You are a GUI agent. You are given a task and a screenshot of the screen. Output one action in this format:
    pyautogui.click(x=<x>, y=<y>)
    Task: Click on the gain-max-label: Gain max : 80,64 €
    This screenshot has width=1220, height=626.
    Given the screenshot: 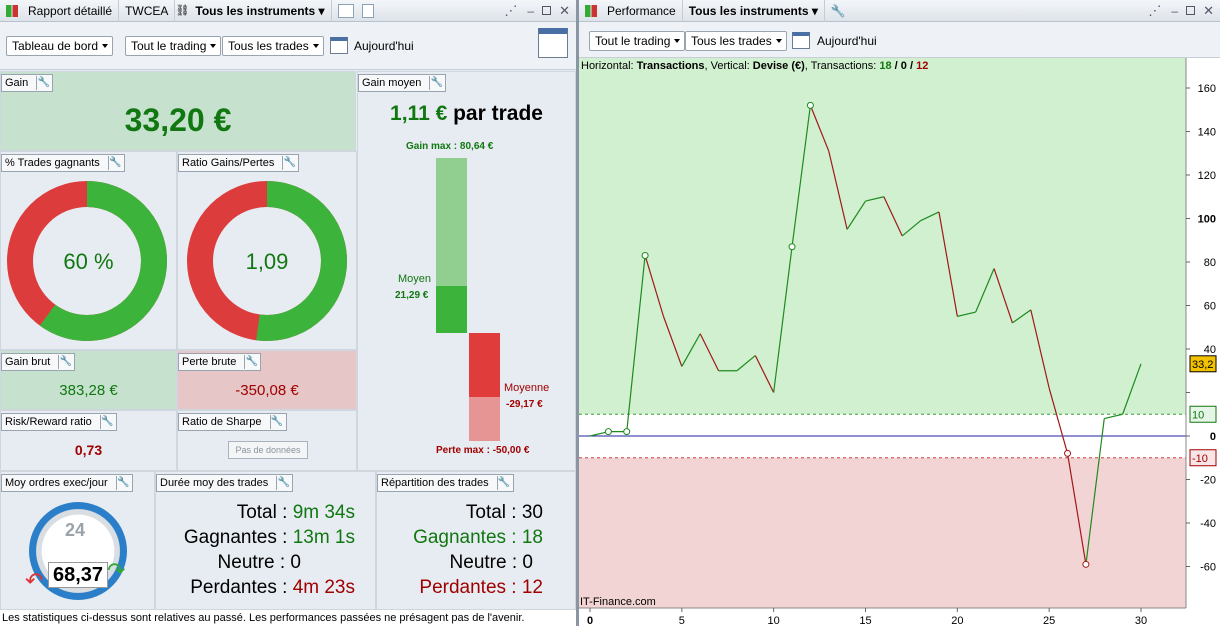 What is the action you would take?
    pyautogui.click(x=449, y=146)
    